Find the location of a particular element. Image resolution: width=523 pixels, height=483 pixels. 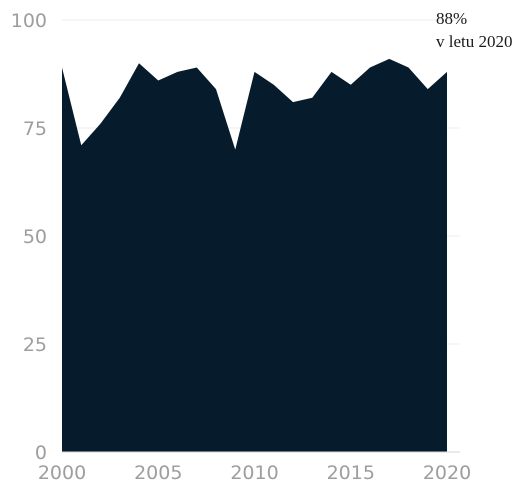

annotation-caption: v letu 2020 is located at coordinates (474, 41).